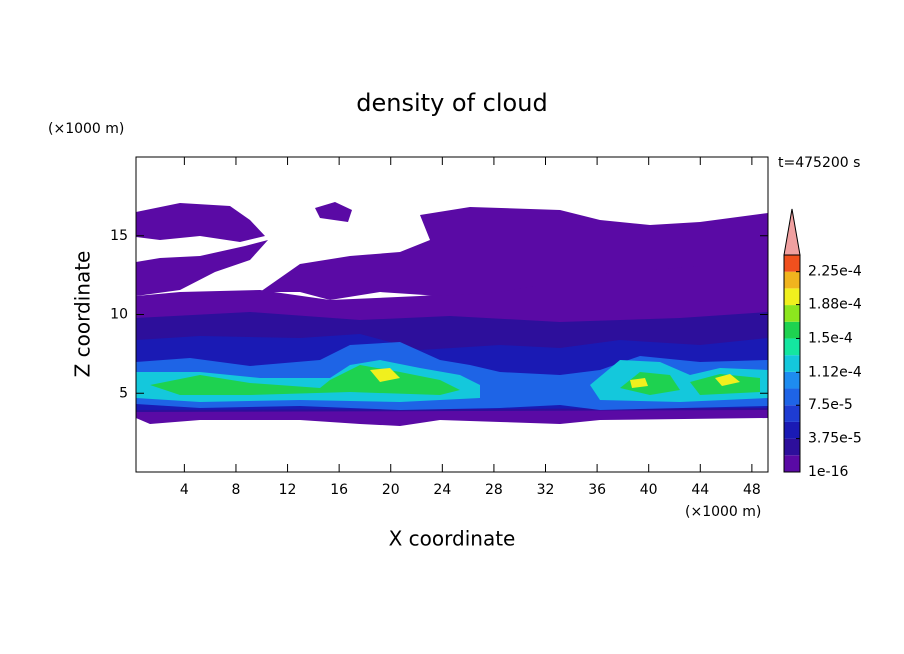 The height and width of the screenshot is (654, 904). I want to click on x-tick-label: 28, so click(494, 490).